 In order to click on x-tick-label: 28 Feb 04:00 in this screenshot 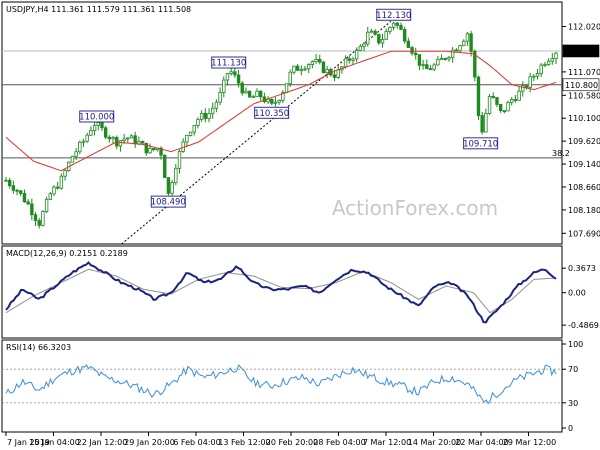, I will do `click(339, 442)`.